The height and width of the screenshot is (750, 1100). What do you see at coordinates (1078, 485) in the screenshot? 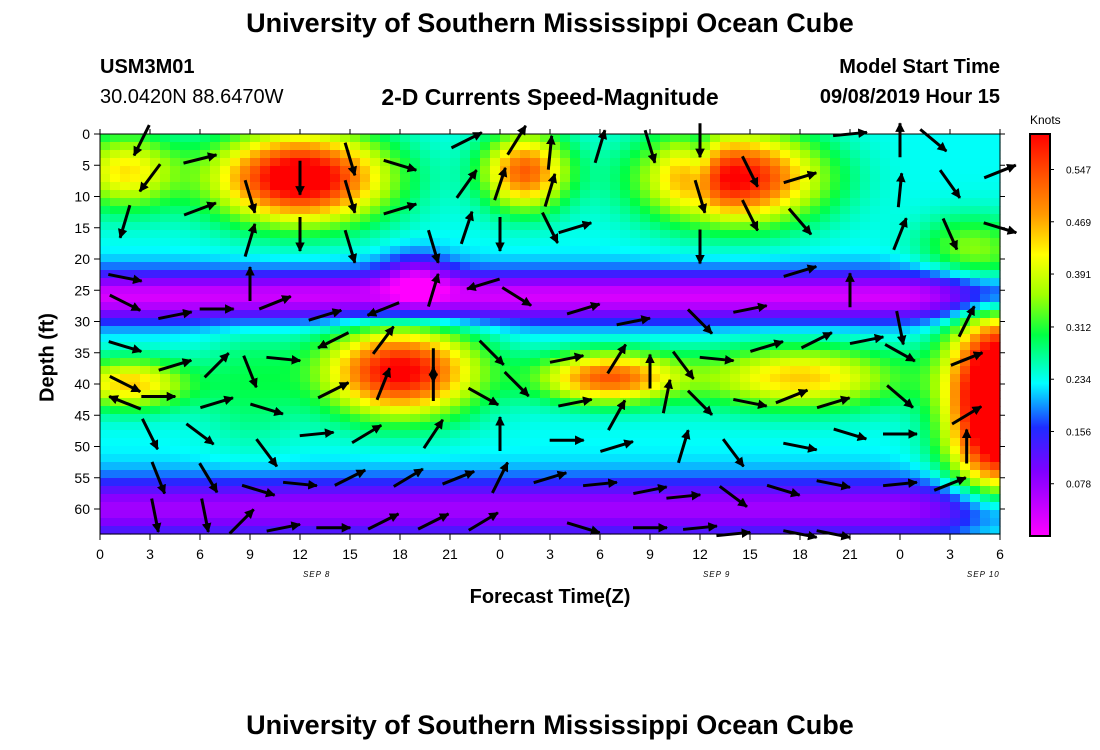
I see `colorbar-tick-label: 0.078` at bounding box center [1078, 485].